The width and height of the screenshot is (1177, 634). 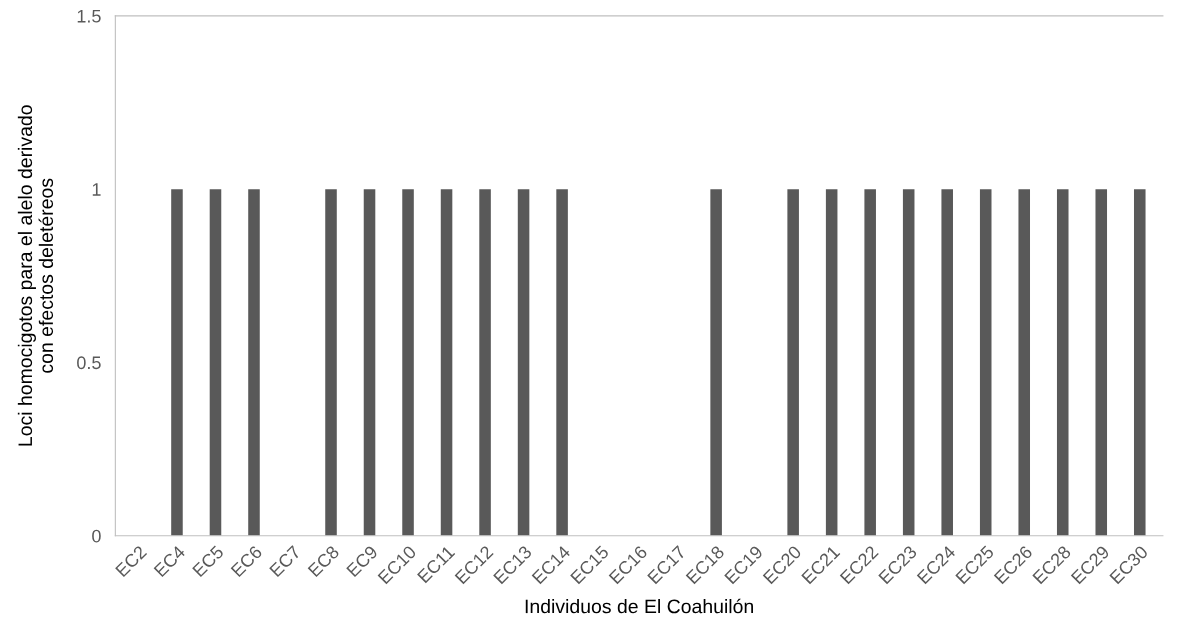 I want to click on y-tick-label: 0.5, so click(x=89, y=363).